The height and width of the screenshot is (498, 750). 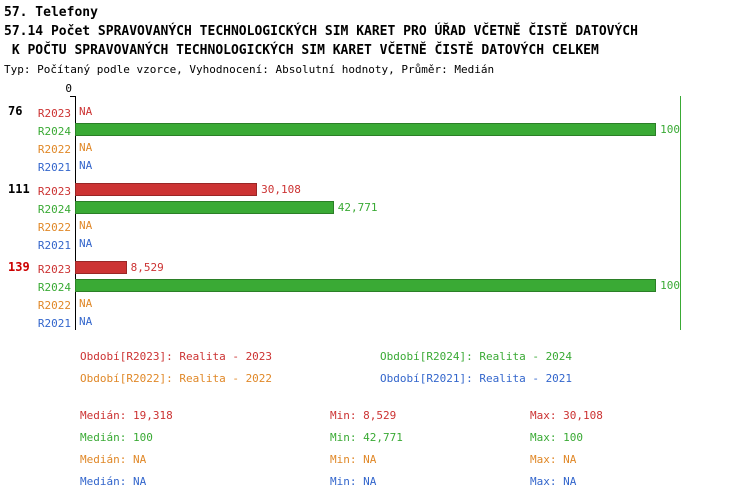 I want to click on chart-row: R2023 30,108, so click(x=375, y=189).